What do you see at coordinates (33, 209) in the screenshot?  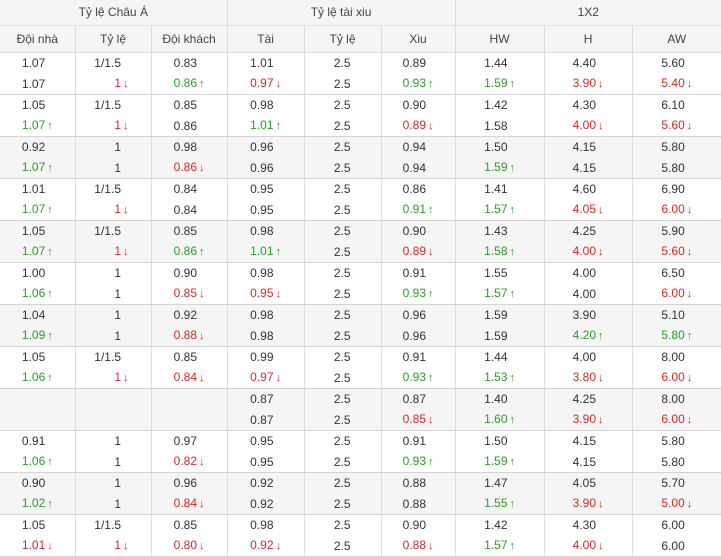 I see `odds-value: 1.07` at bounding box center [33, 209].